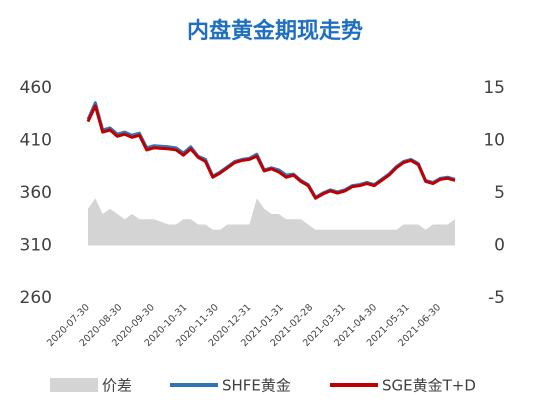 This screenshot has width=550, height=411. Describe the element at coordinates (275, 31) in the screenshot. I see `chart-title: 内盘黄金期现走势` at that location.